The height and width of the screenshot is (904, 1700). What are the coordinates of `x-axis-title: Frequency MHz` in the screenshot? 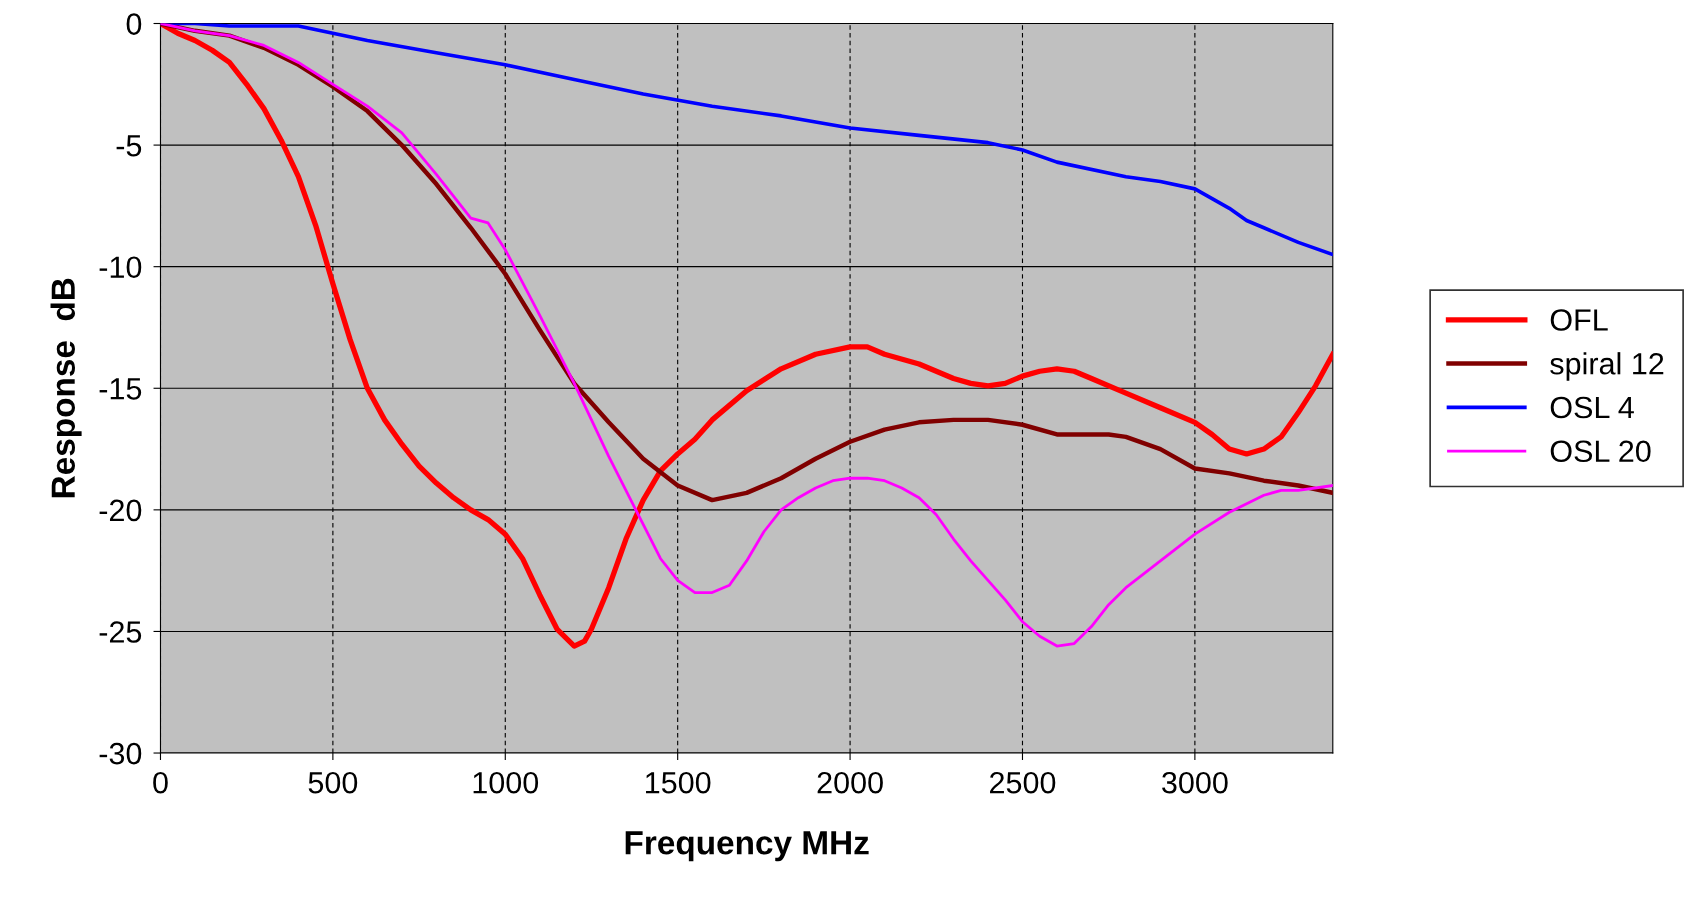 It's located at (747, 846).